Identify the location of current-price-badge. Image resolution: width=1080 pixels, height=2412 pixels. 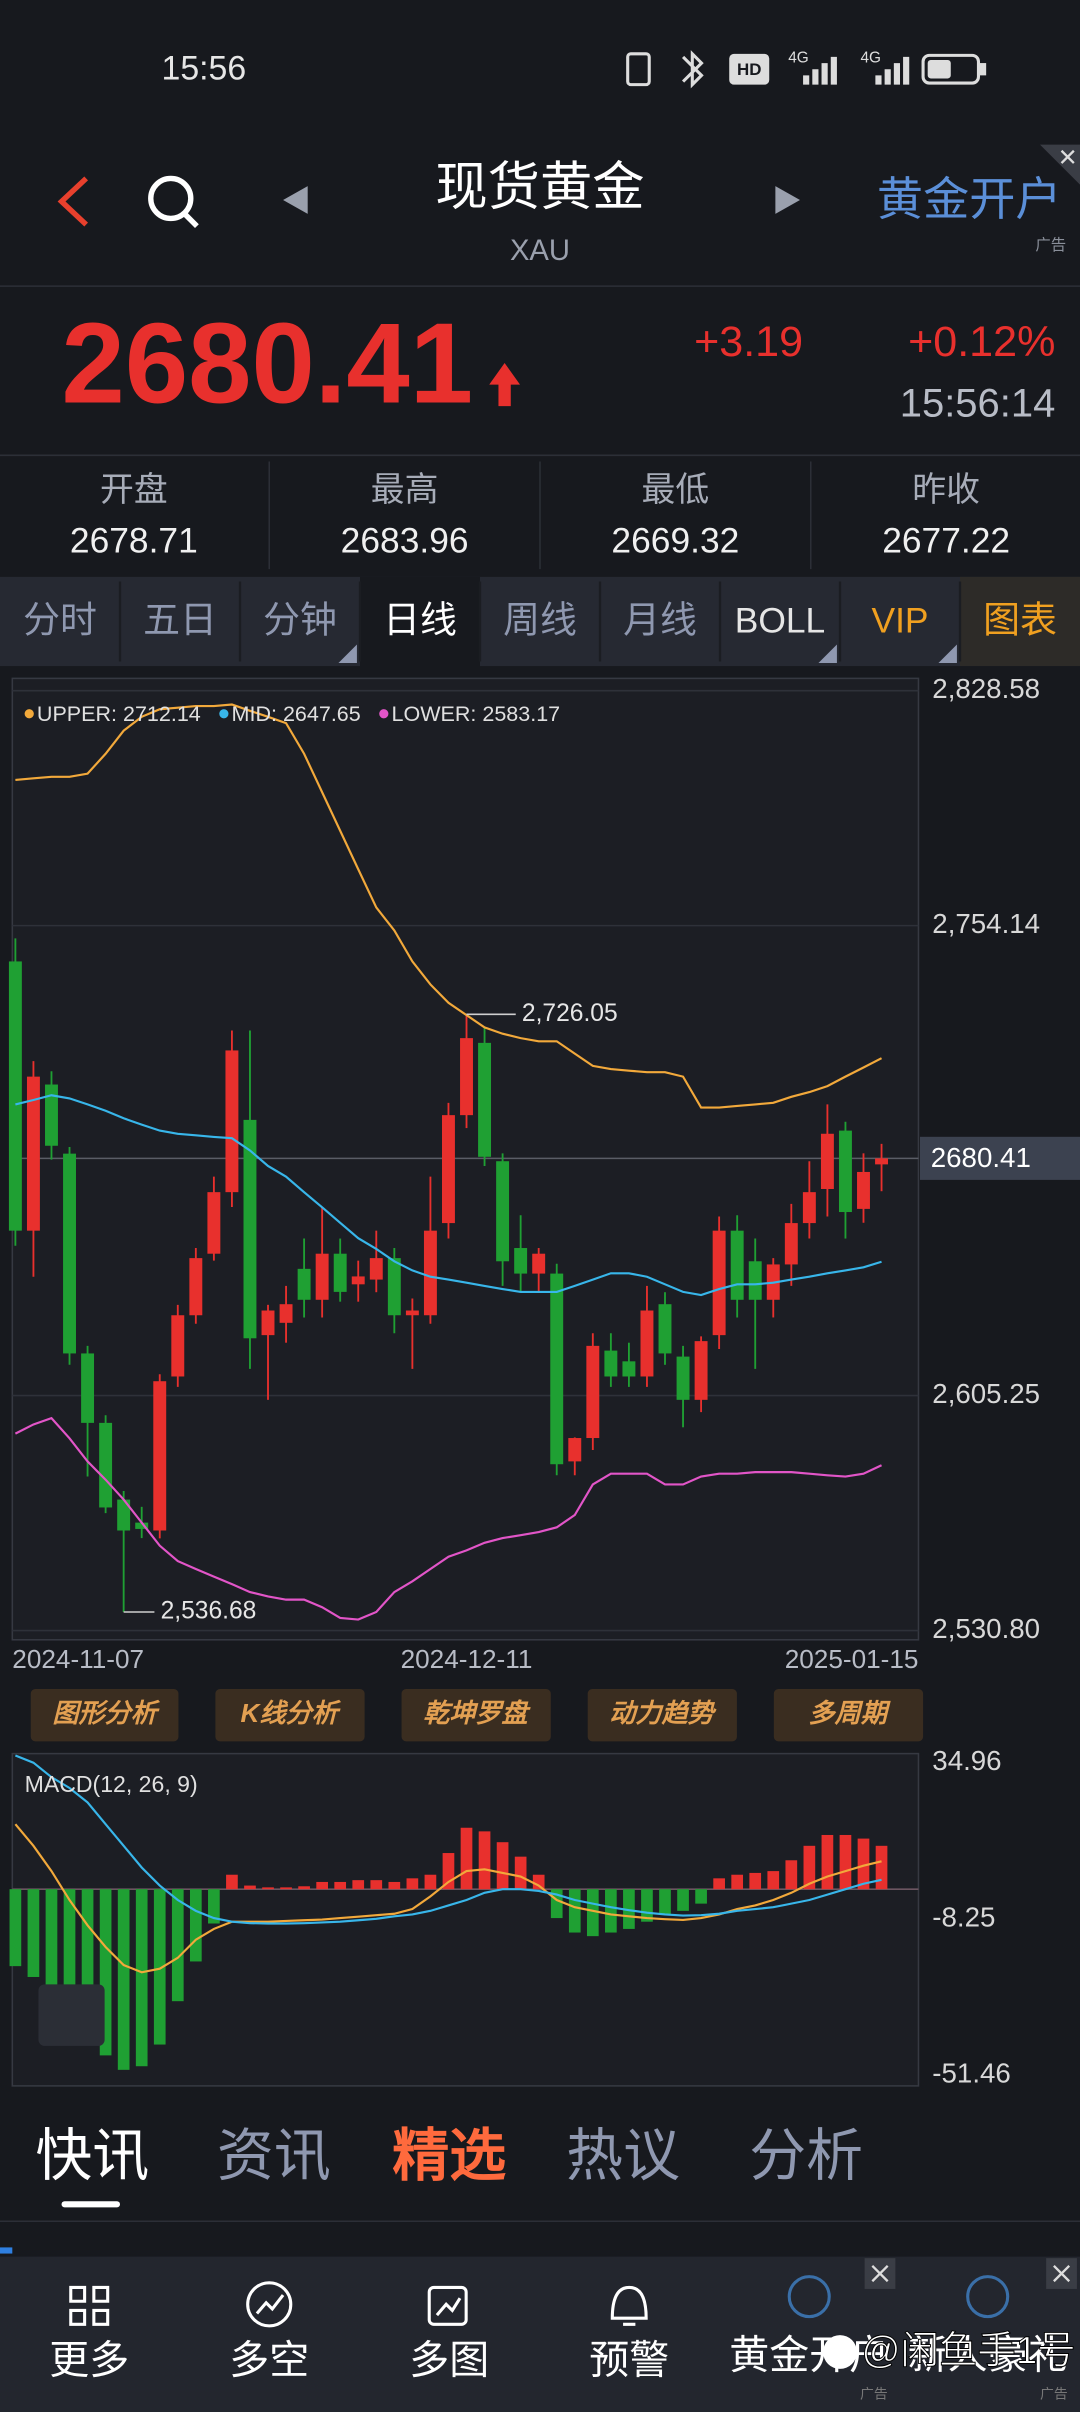
(1000, 1158).